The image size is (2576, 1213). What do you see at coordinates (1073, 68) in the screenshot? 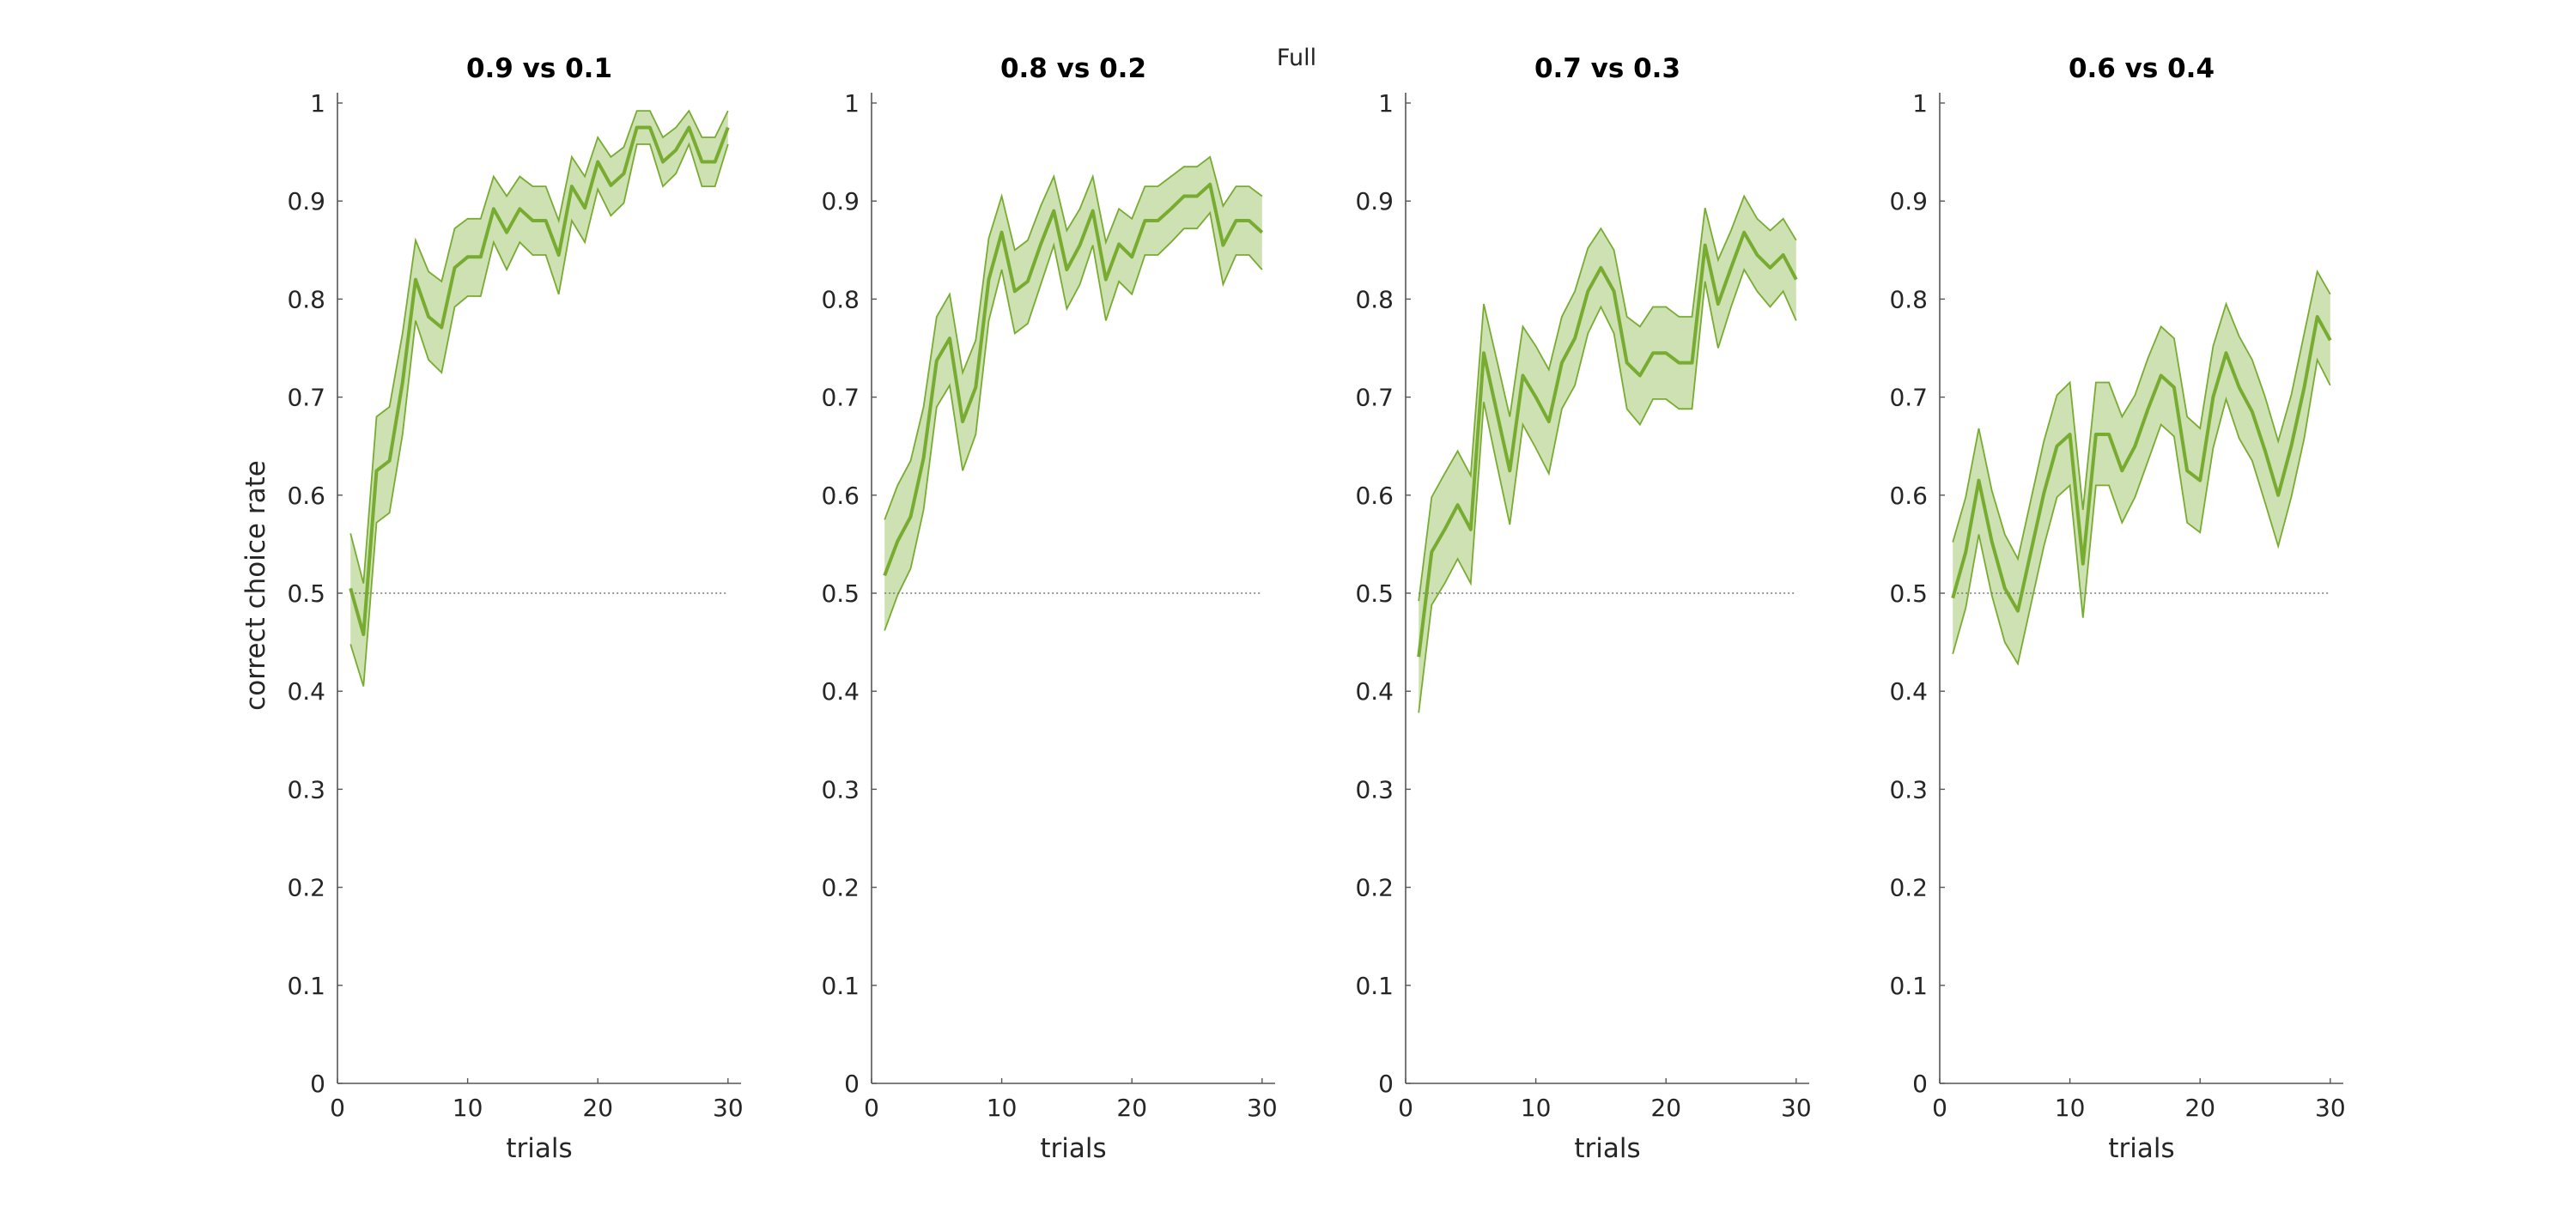
I see `subplot-title: 0.8 vs 0.2` at bounding box center [1073, 68].